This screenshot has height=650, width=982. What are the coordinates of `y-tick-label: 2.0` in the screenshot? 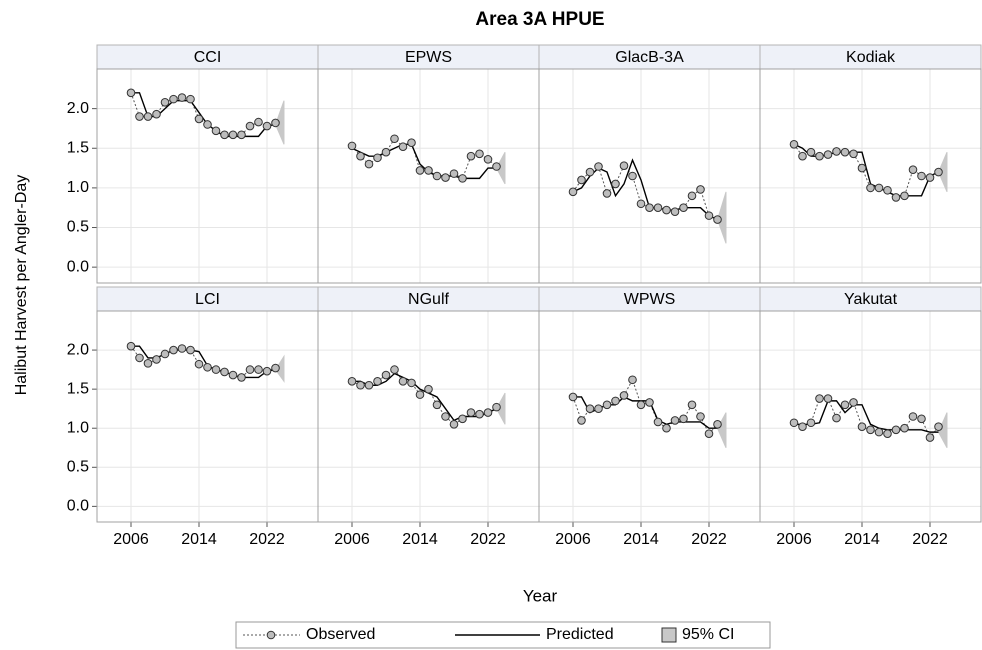 It's located at (78, 349).